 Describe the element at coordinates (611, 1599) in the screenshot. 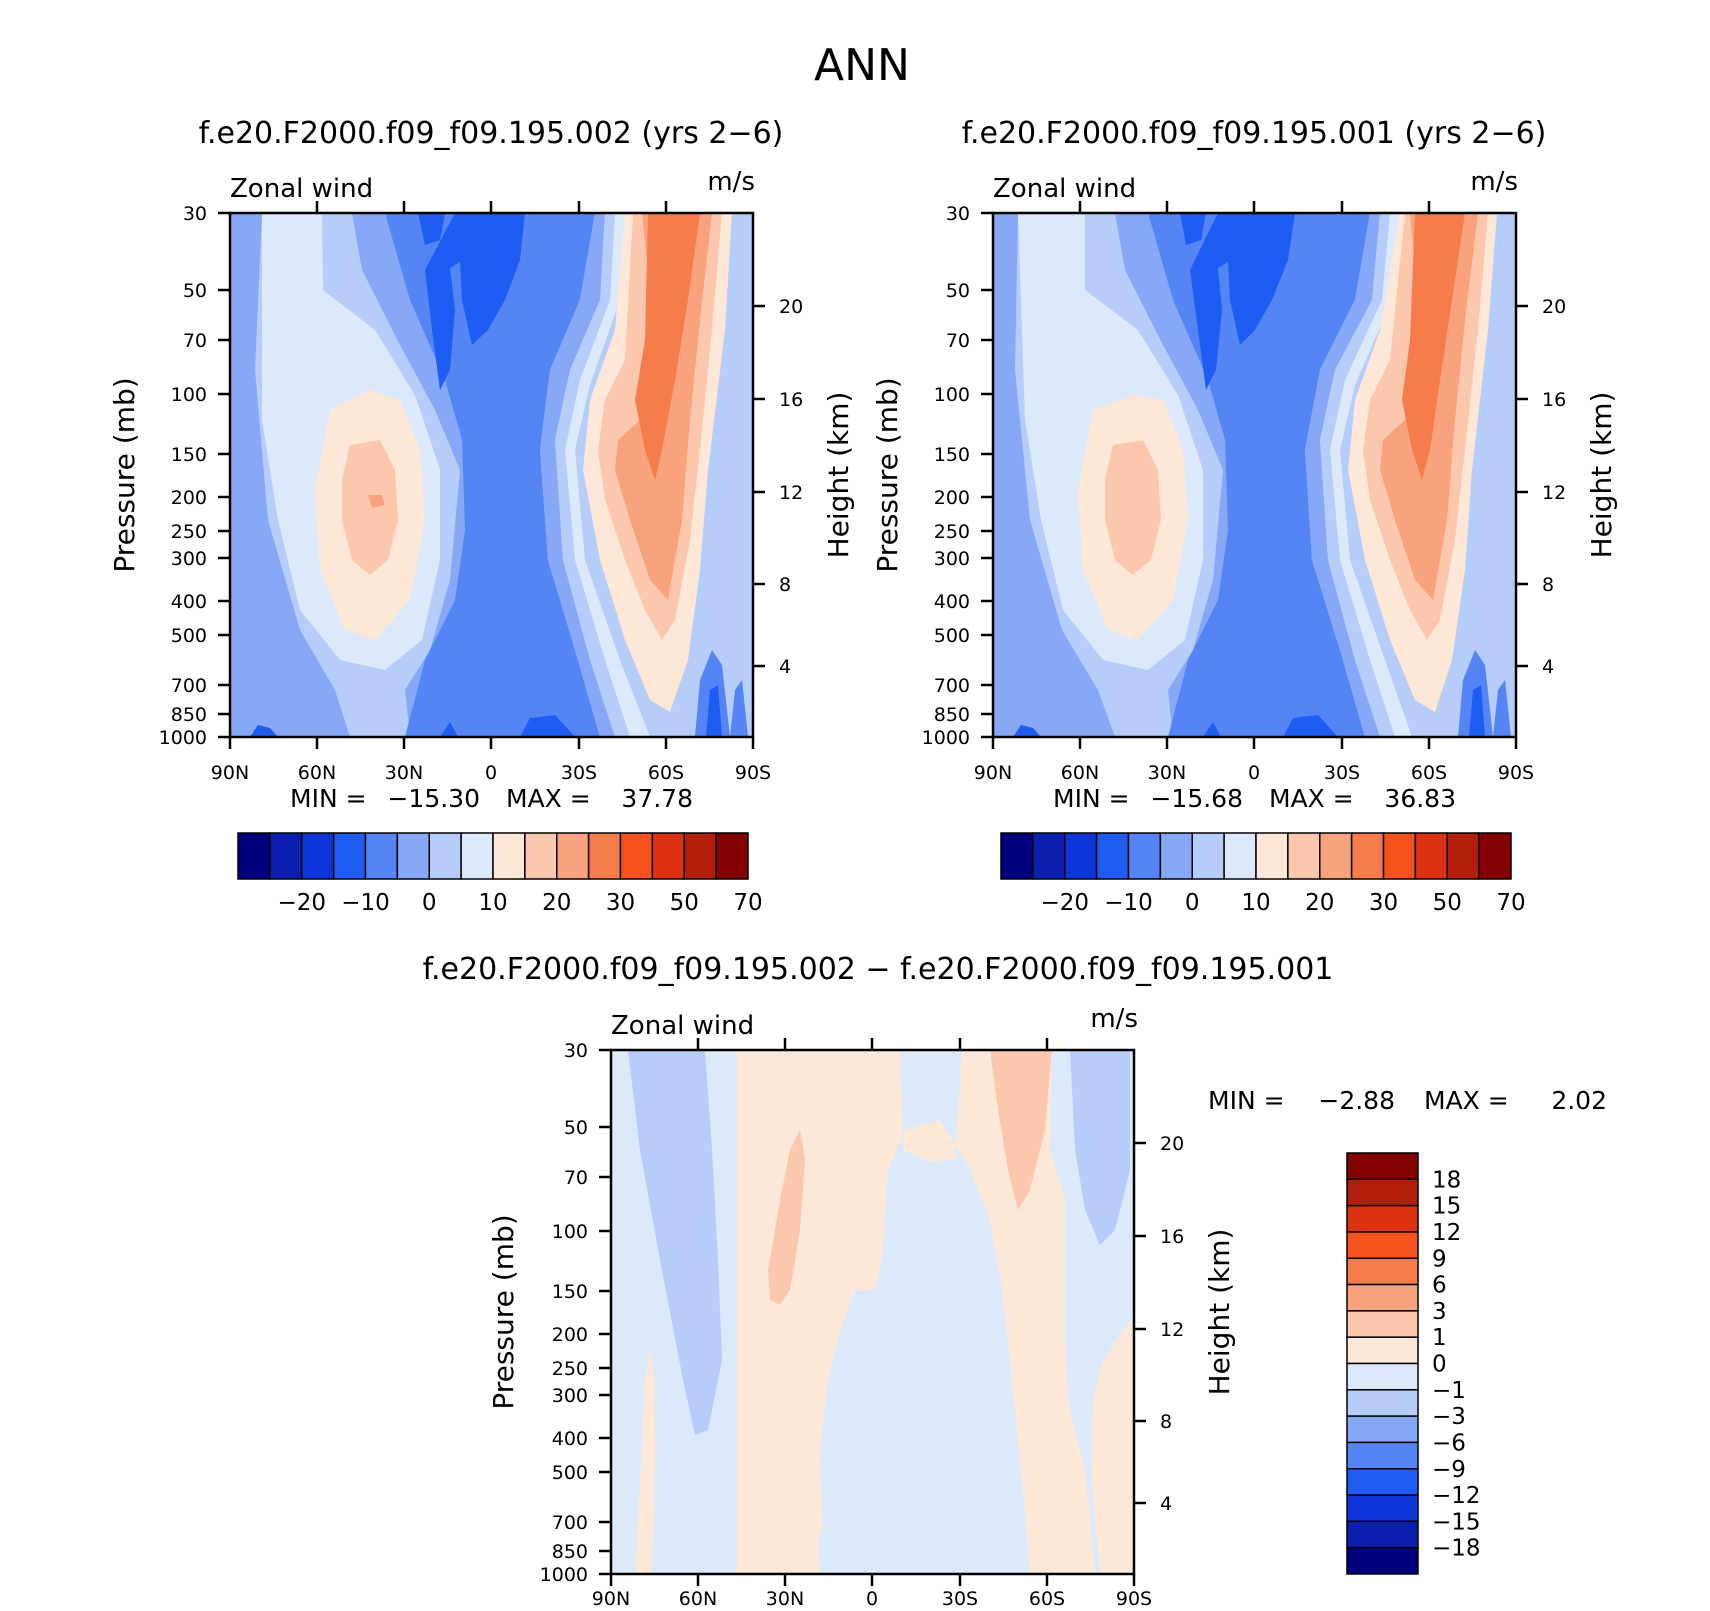

I see `x-tick-label: 90N` at that location.